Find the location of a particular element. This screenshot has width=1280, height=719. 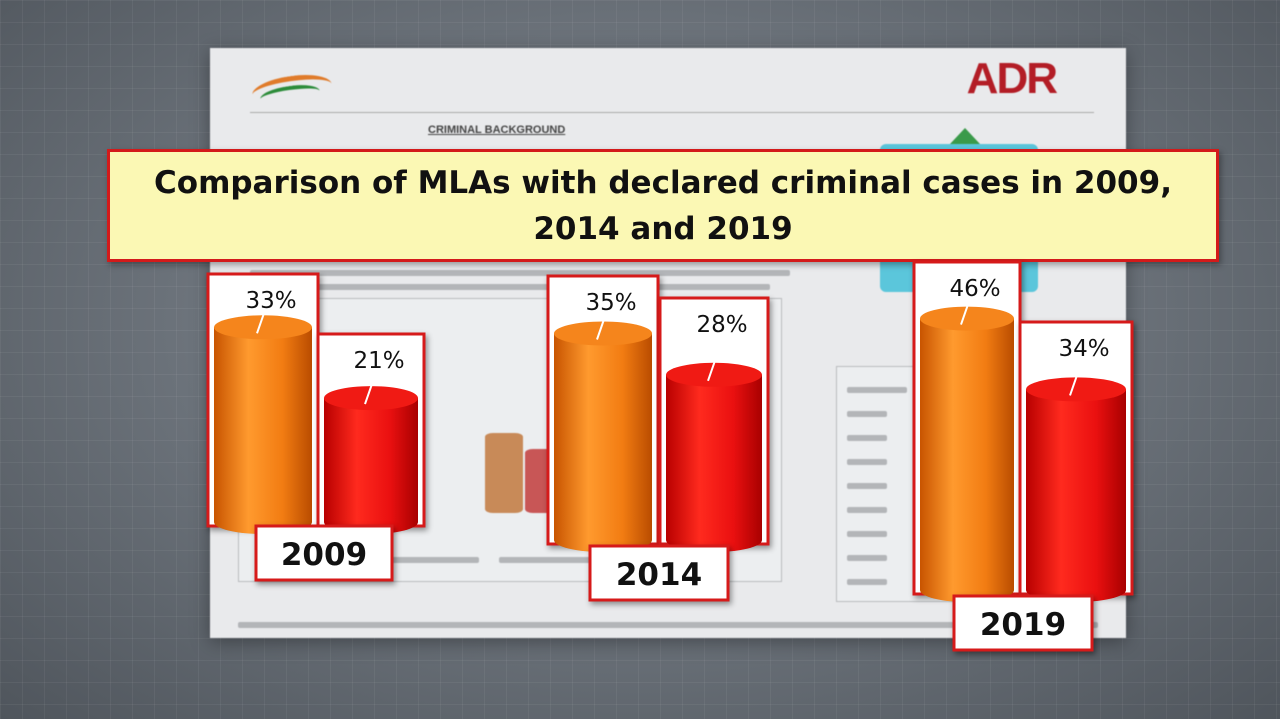

bar-2019-series2 is located at coordinates (1076, 495).